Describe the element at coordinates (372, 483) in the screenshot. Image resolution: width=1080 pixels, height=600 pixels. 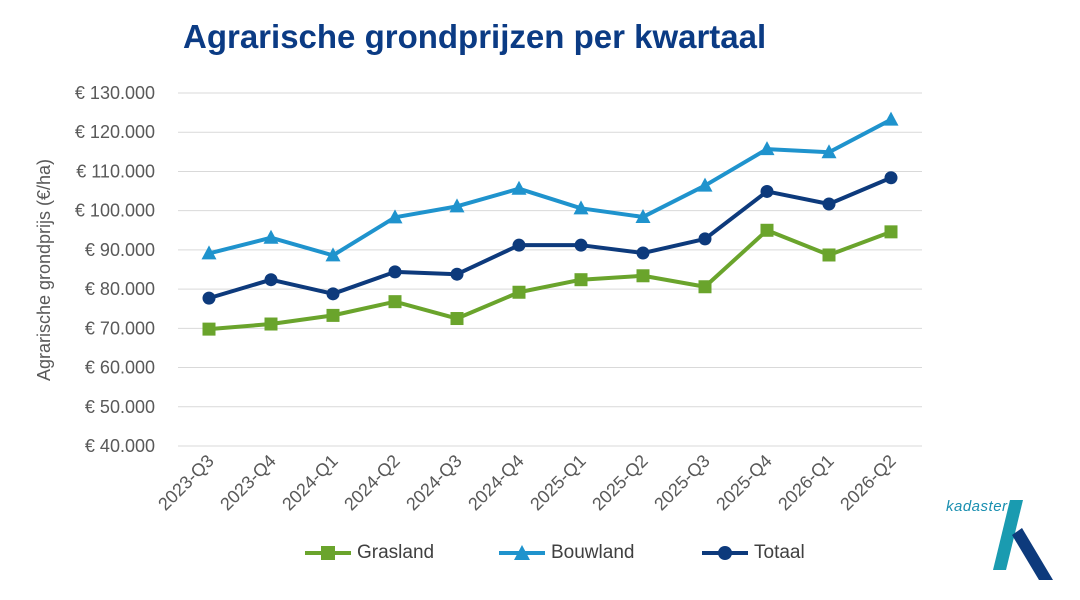
I see `x-tick-label: 2024-Q2` at that location.